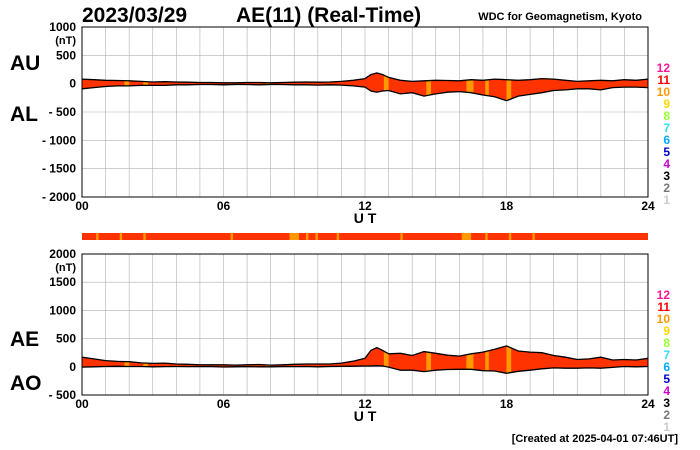 The image size is (700, 450). Describe the element at coordinates (663, 80) in the screenshot. I see `panel1-legend-label: 11` at that location.